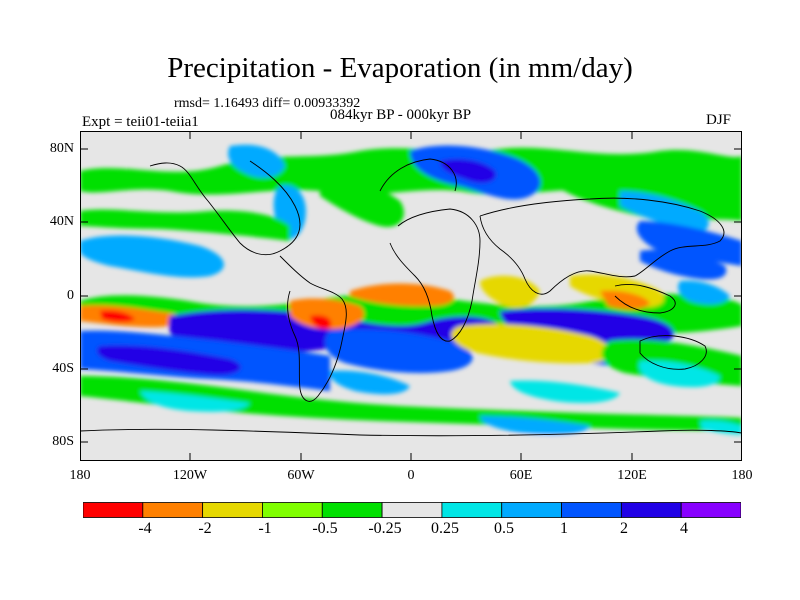 The height and width of the screenshot is (600, 800). Describe the element at coordinates (445, 528) in the screenshot. I see `colorbar-label: 0.25` at that location.